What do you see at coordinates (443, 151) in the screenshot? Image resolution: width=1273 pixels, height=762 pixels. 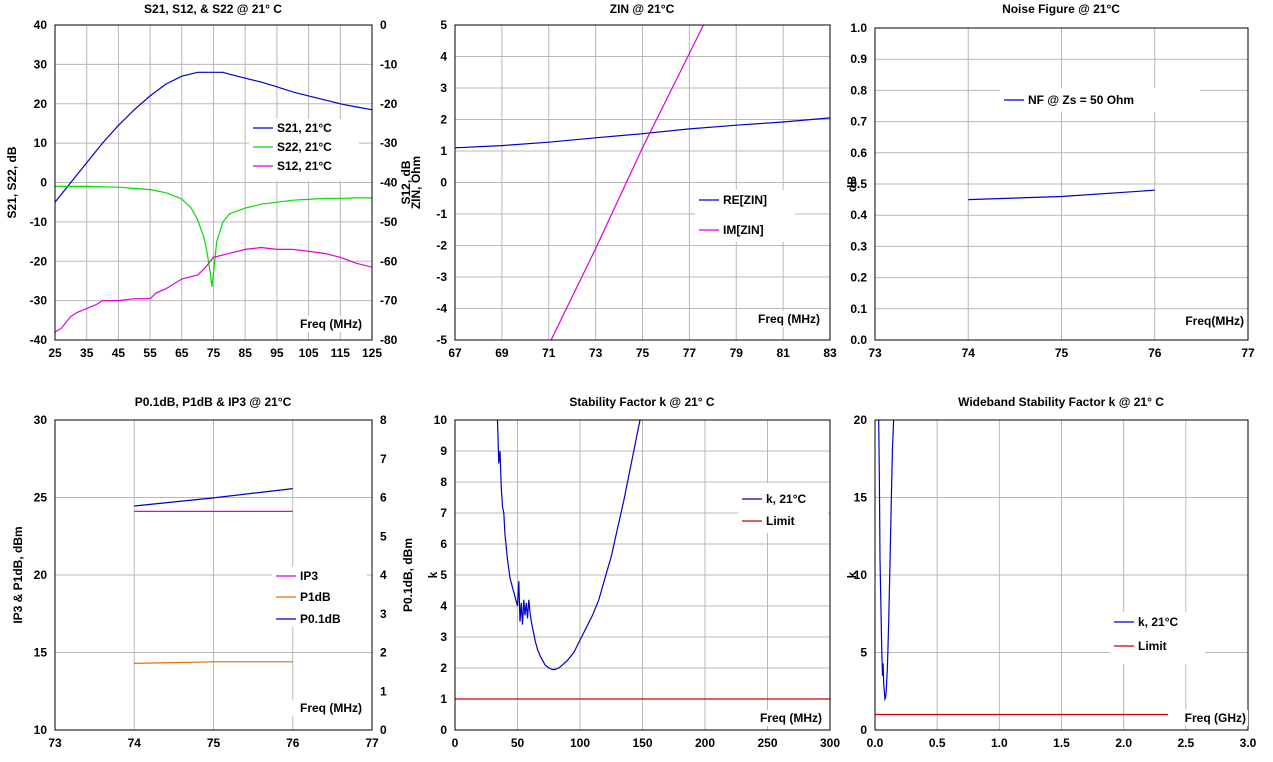 I see `y-tick-label: 1` at bounding box center [443, 151].